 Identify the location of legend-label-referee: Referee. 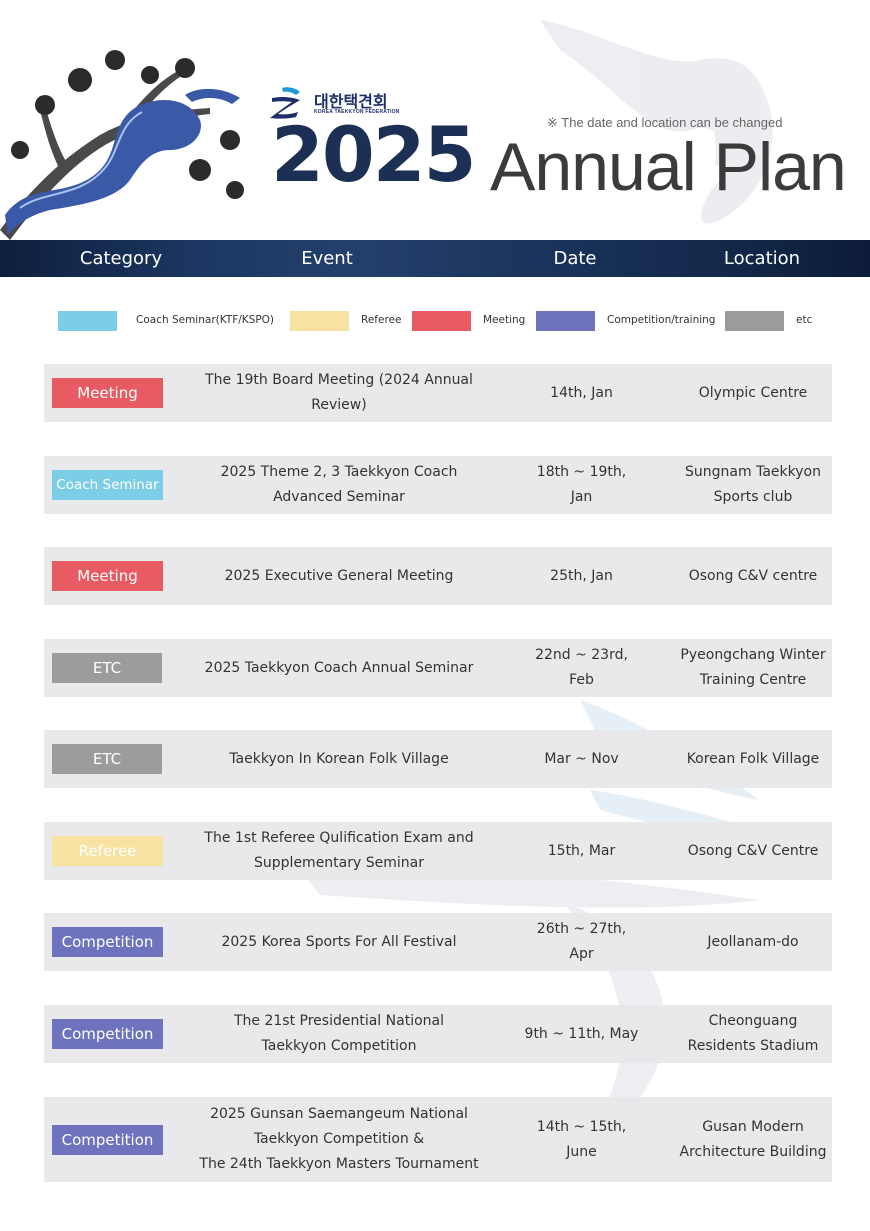
(381, 320).